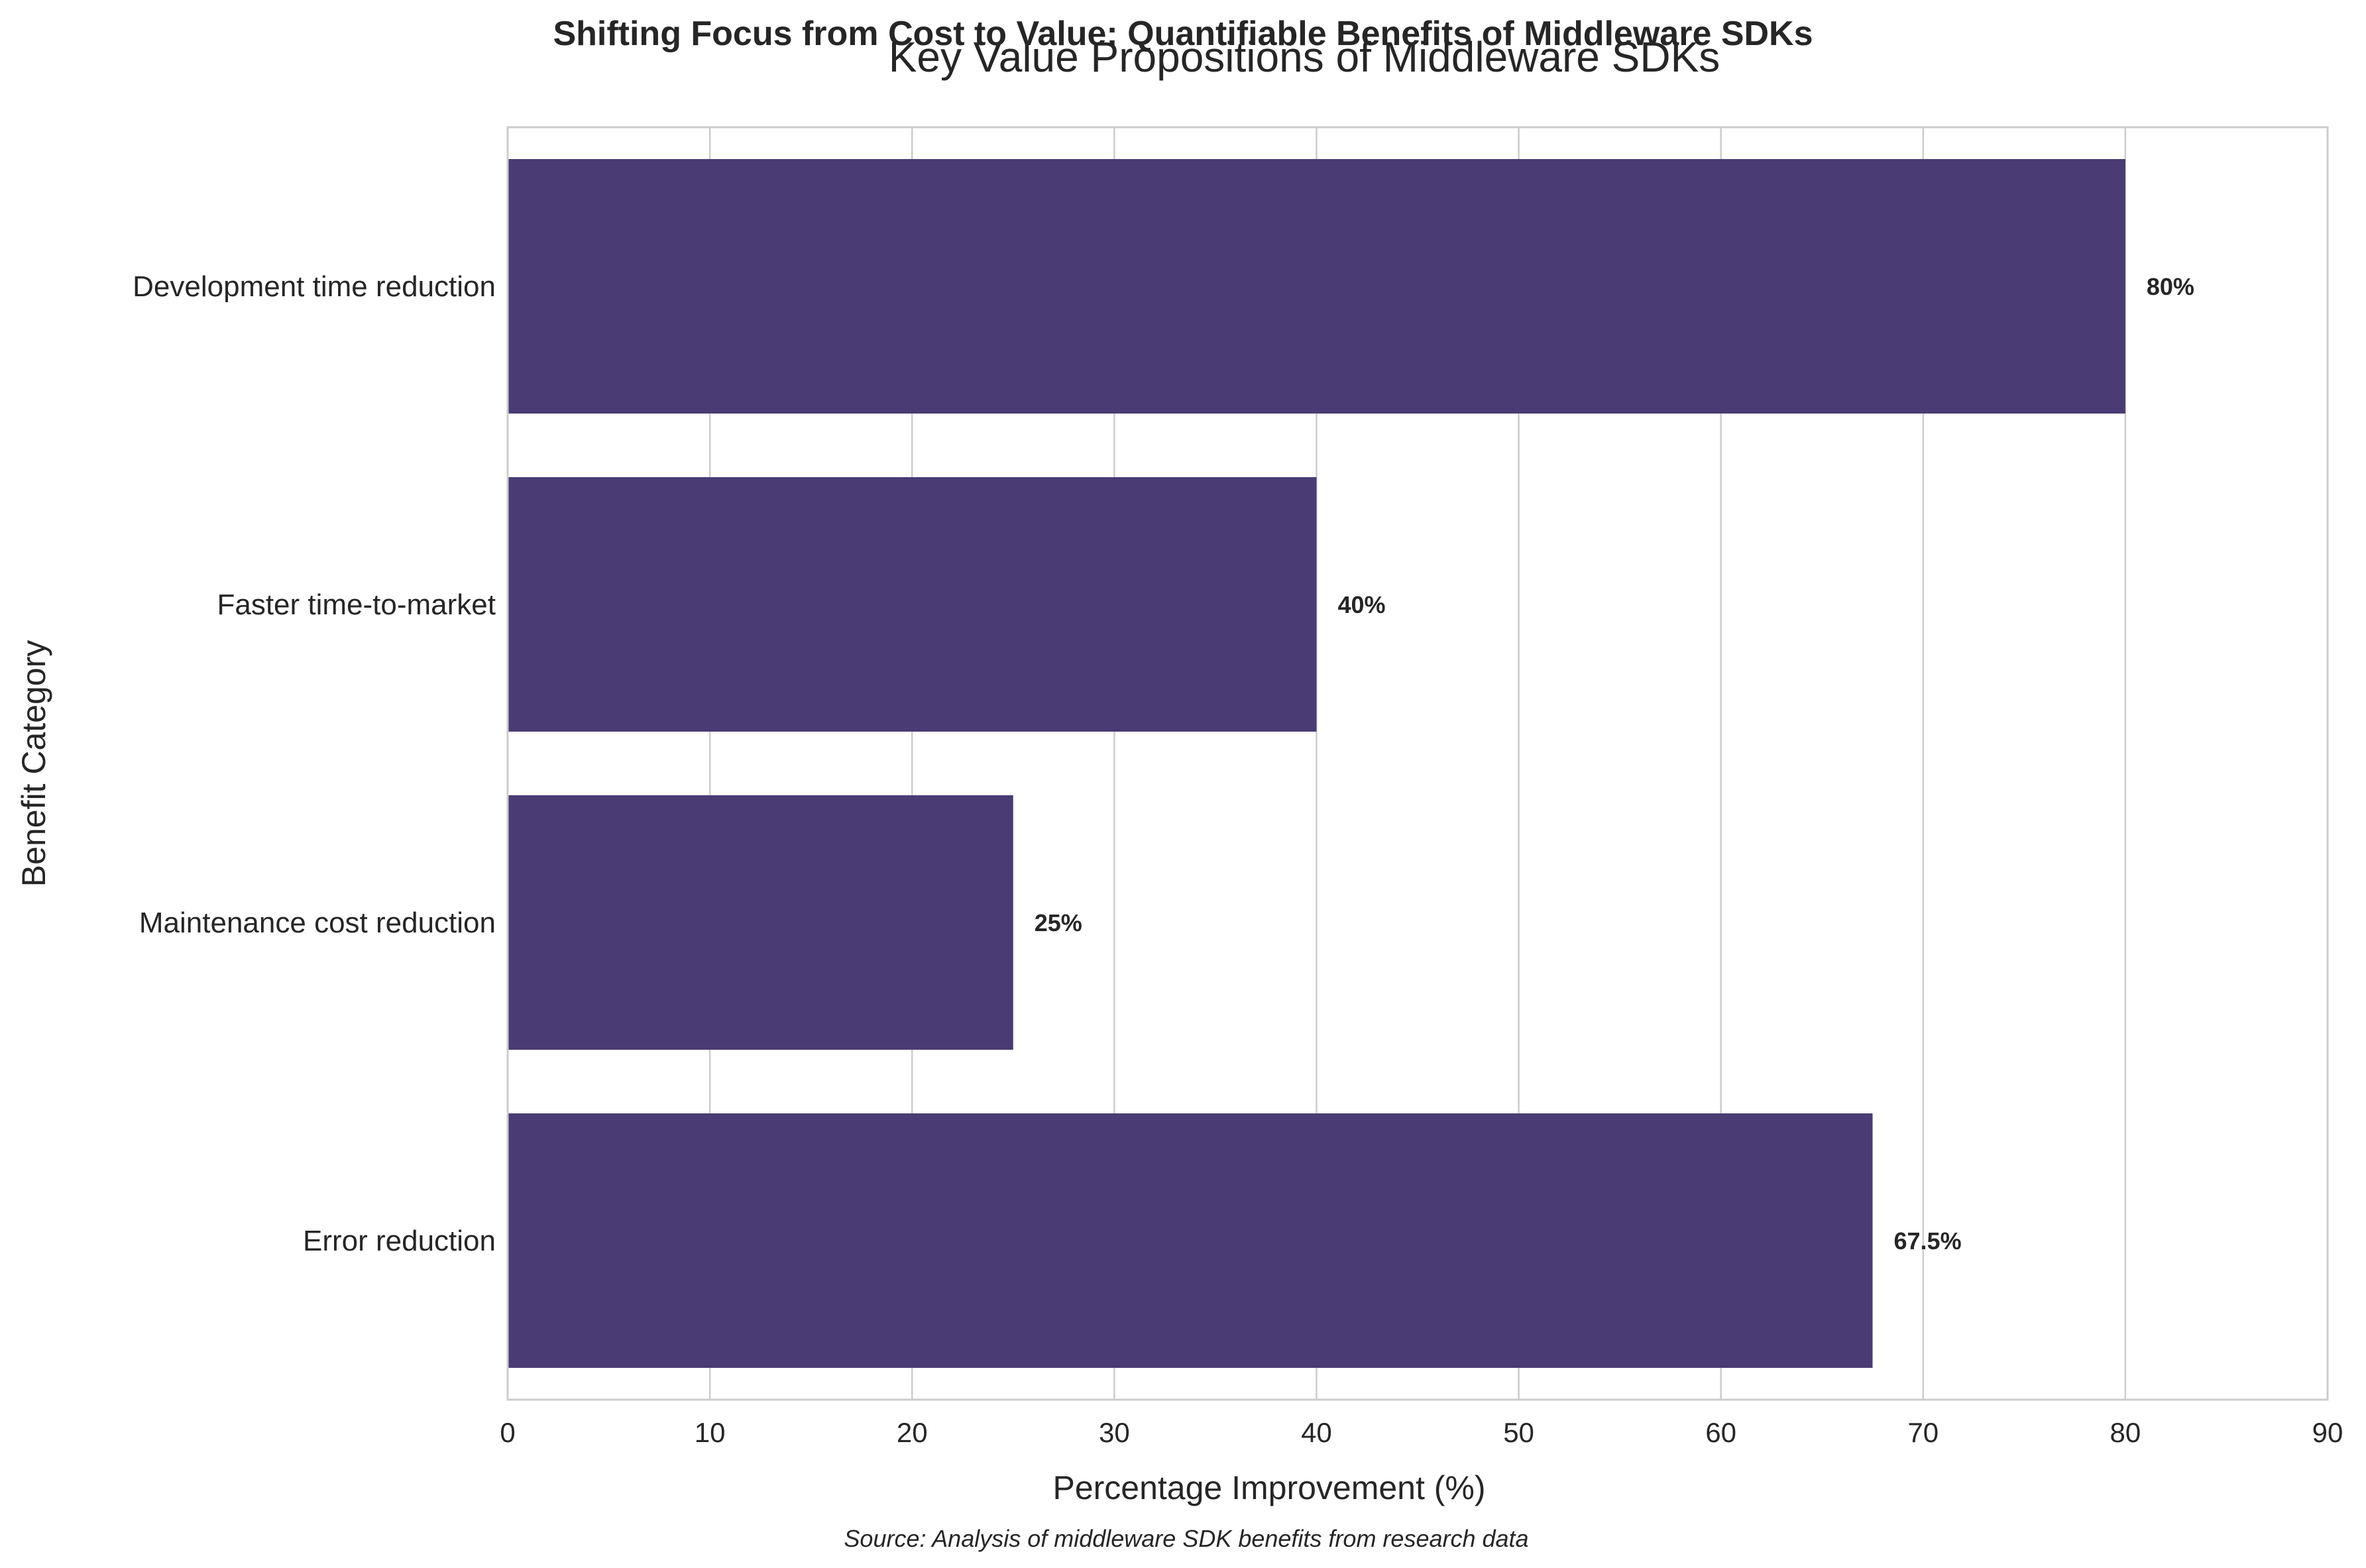  Describe the element at coordinates (1421, 1432) in the screenshot. I see `x-tick-labels: 0 10 20 30 40 50 60 70 80 90` at that location.